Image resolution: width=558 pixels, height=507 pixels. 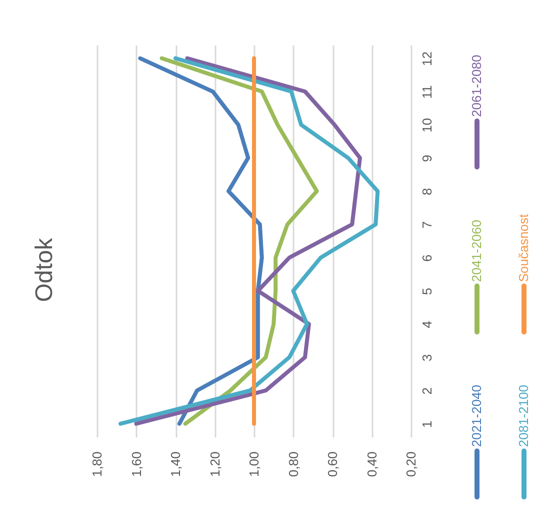 What do you see at coordinates (427, 59) in the screenshot?
I see `y-tick-label: 12` at bounding box center [427, 59].